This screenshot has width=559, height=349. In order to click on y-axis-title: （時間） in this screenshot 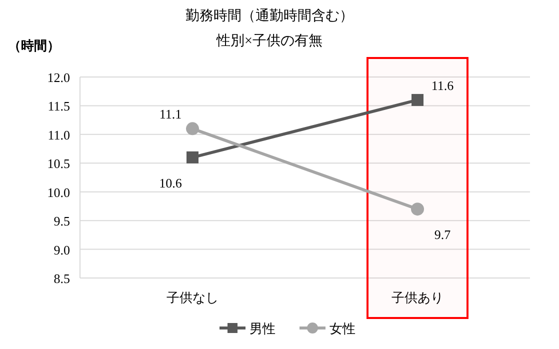, I will do `click(34, 45)`.